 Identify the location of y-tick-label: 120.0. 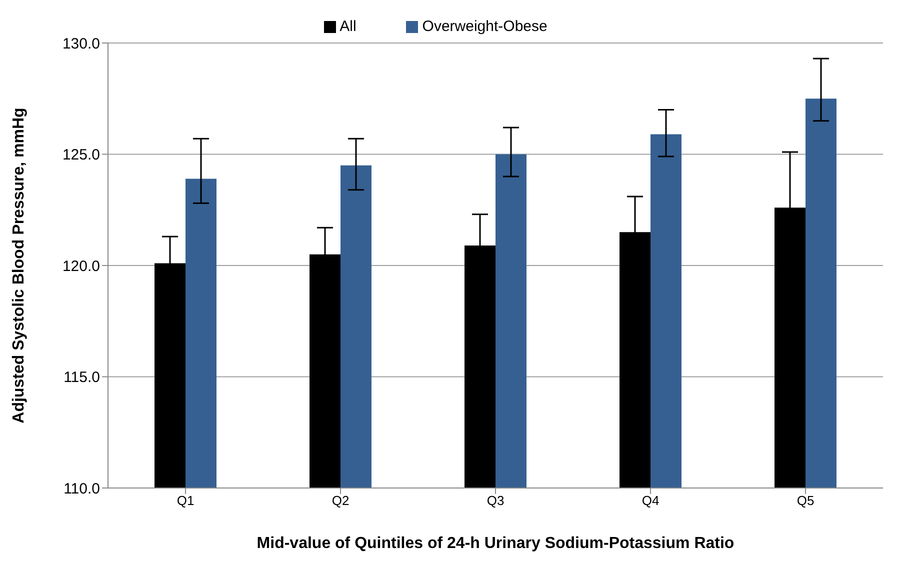
(81, 266).